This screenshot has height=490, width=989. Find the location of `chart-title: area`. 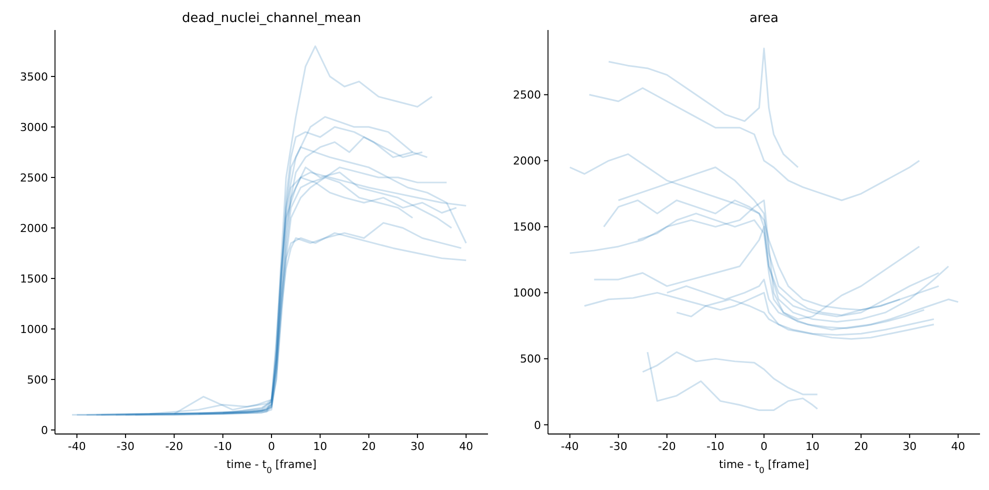

chart-title: area is located at coordinates (764, 18).